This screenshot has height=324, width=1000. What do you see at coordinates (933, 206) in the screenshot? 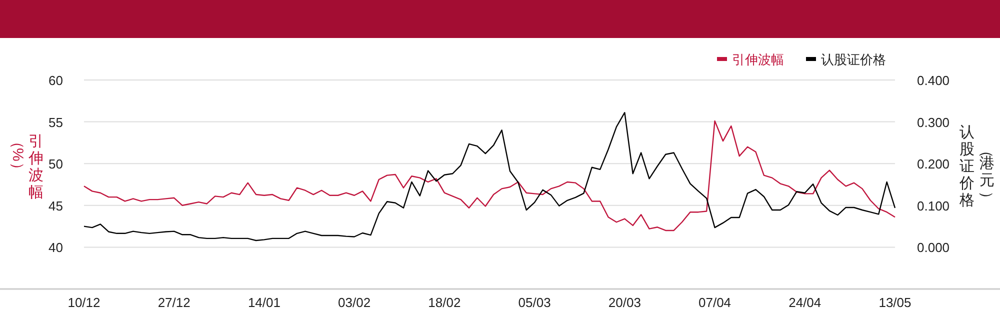
I see `y2-tick-label: 0.100` at bounding box center [933, 206].